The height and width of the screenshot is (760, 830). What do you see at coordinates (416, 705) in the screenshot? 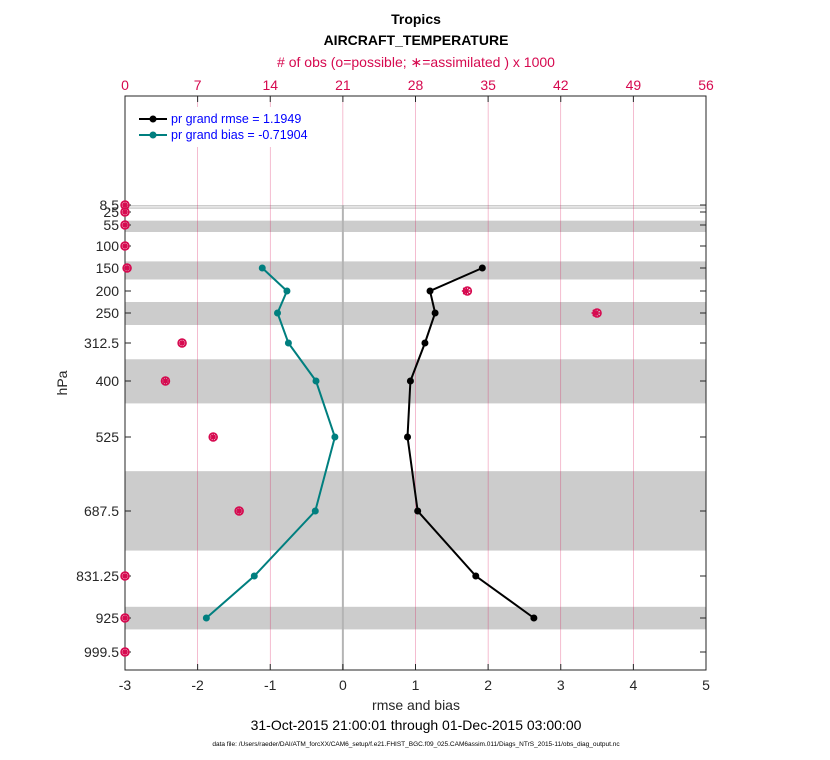
I see `x-axis-label: rmse and bias` at bounding box center [416, 705].